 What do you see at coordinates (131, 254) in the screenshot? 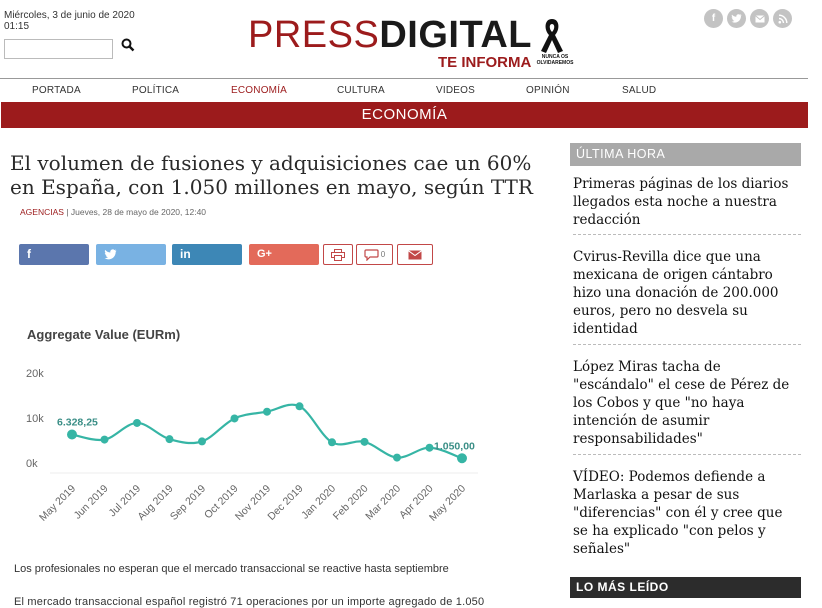
I see `twitter-share-button` at bounding box center [131, 254].